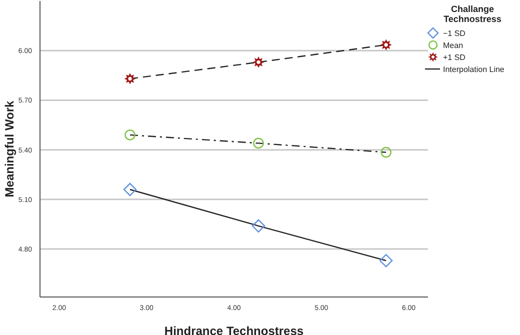  What do you see at coordinates (473, 69) in the screenshot?
I see `text: Interpolation Line` at bounding box center [473, 69].